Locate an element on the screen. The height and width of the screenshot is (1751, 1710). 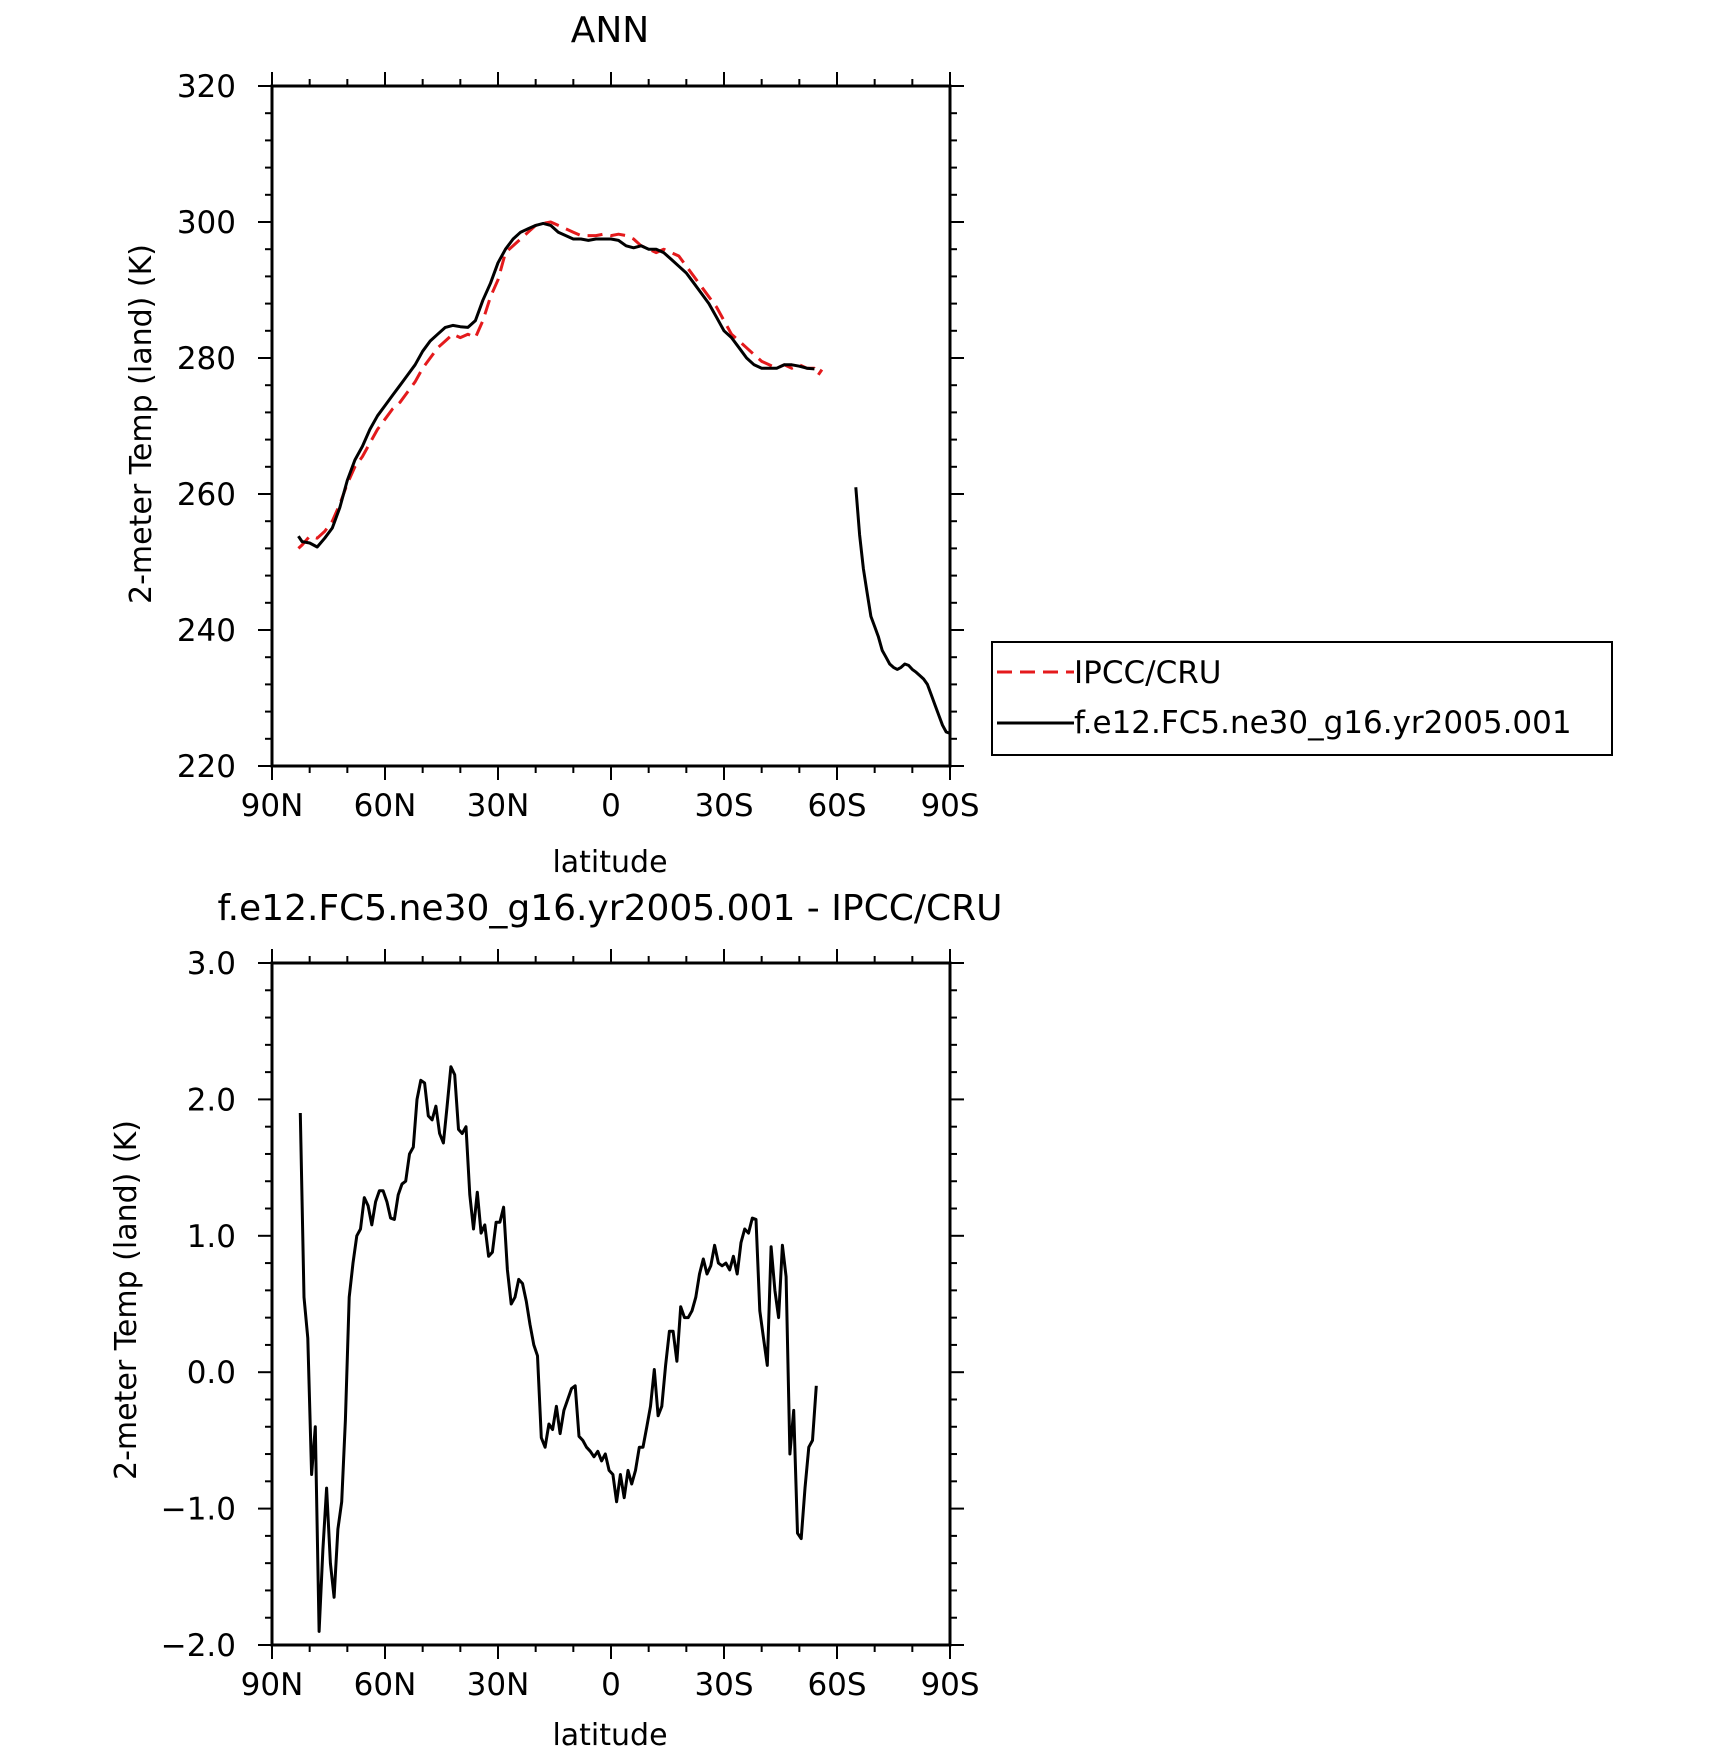
legend: IPCC/CRU f.e12.FC5.ne30_g16.yr2005.001 is located at coordinates (1302, 698).